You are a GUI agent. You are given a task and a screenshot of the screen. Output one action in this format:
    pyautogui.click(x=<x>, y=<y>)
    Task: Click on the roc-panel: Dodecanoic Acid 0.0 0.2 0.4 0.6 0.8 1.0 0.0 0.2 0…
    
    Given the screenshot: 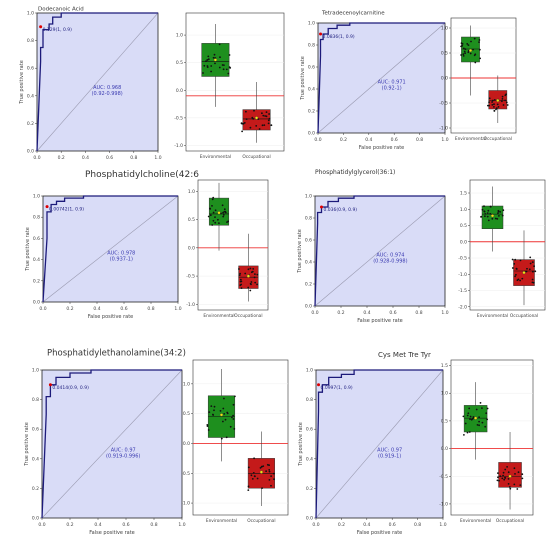 What is the action you would take?
    pyautogui.click(x=90, y=84)
    